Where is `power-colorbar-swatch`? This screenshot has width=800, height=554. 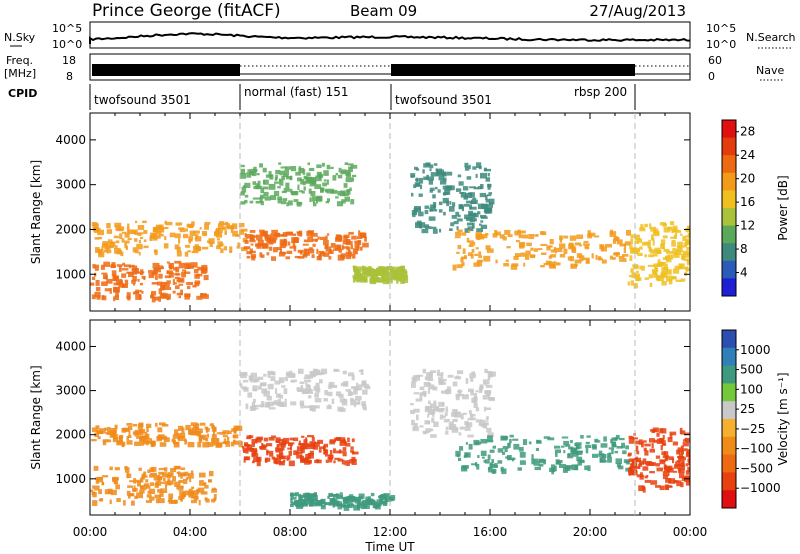
power-colorbar-swatch is located at coordinates (729, 164).